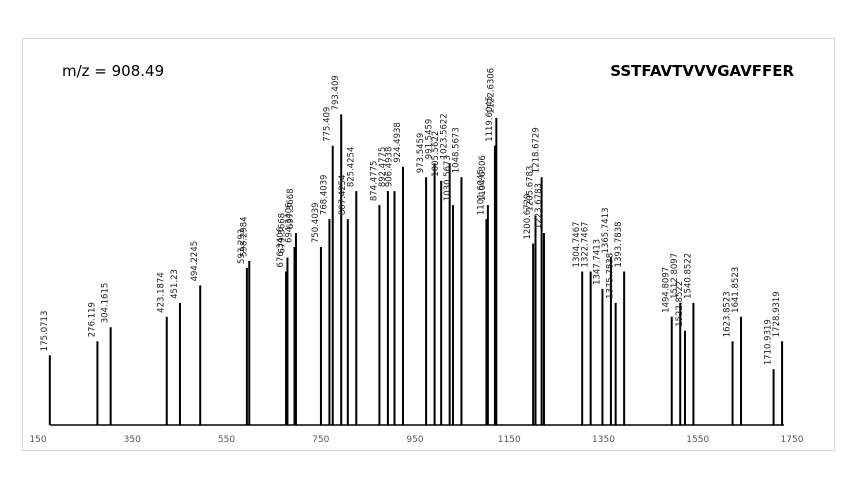 The height and width of the screenshot is (477, 848). I want to click on peak-label: 1365.7413, so click(606, 231).